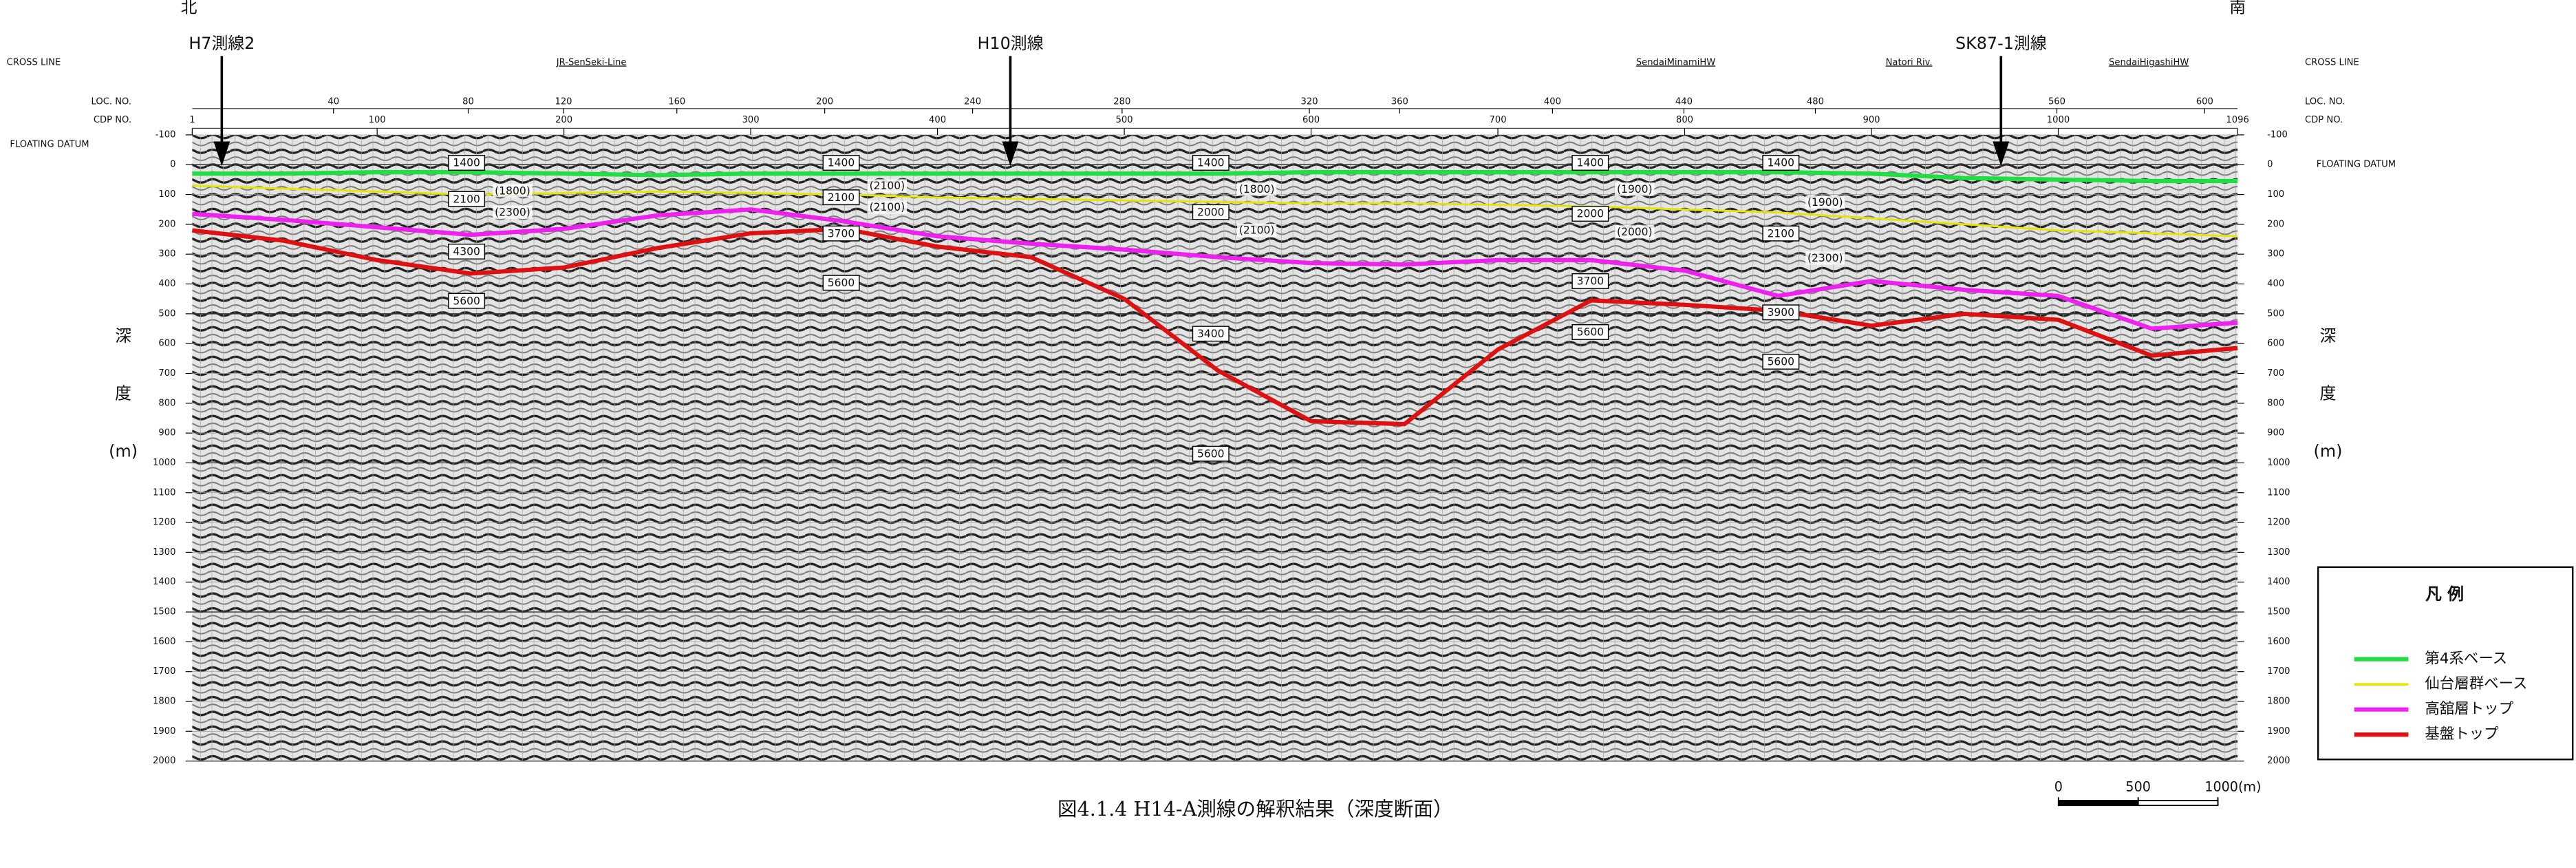 The width and height of the screenshot is (2576, 868). I want to click on y-tick-label: -100, so click(2277, 134).